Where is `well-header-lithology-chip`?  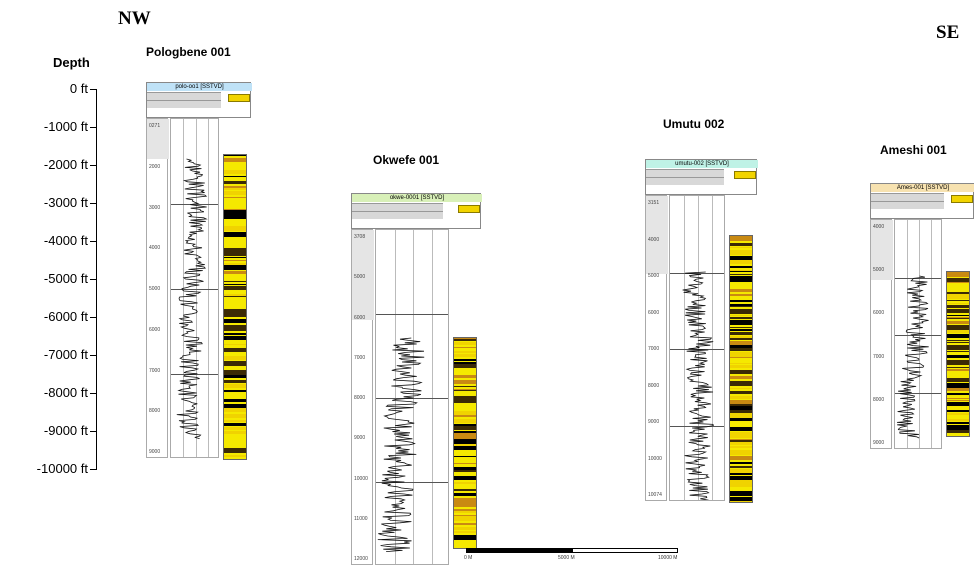
well-header-lithology-chip is located at coordinates (962, 199).